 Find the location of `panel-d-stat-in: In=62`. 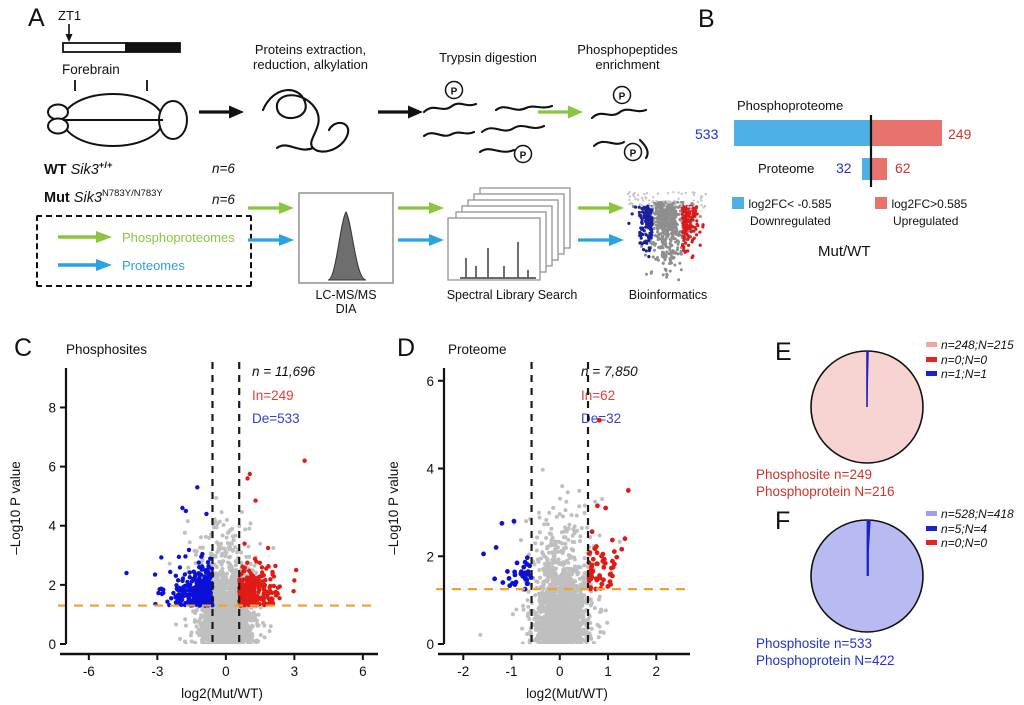

panel-d-stat-in: In=62 is located at coordinates (598, 395).